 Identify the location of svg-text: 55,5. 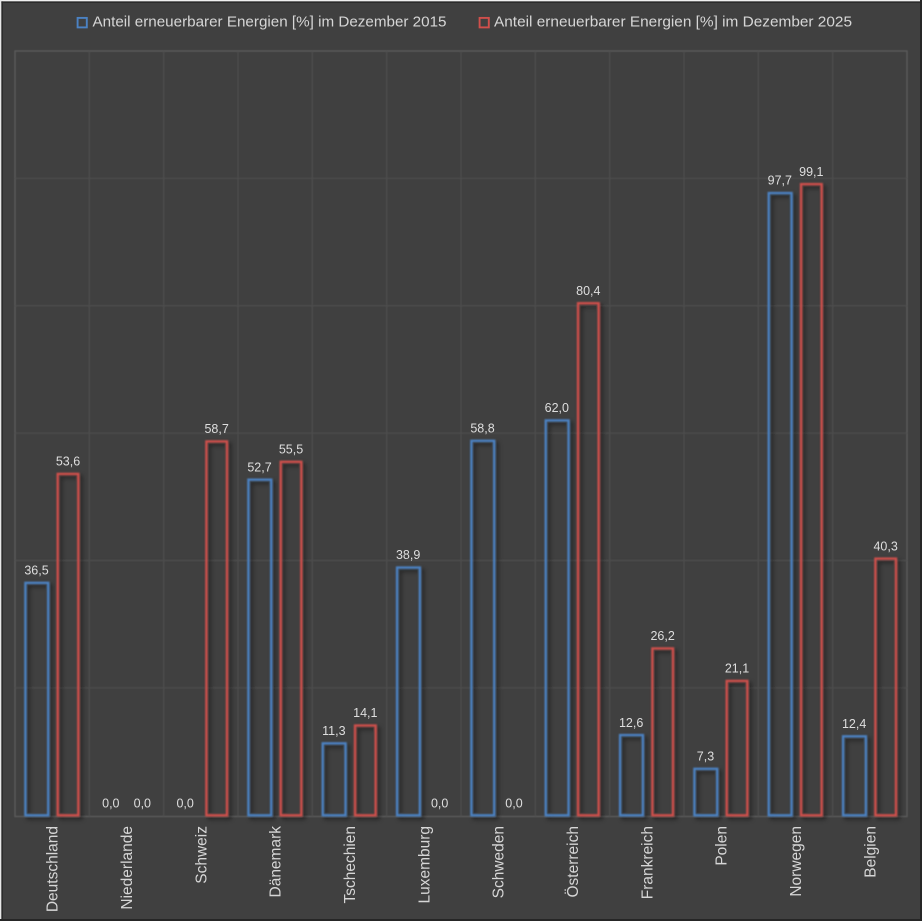
(291, 450).